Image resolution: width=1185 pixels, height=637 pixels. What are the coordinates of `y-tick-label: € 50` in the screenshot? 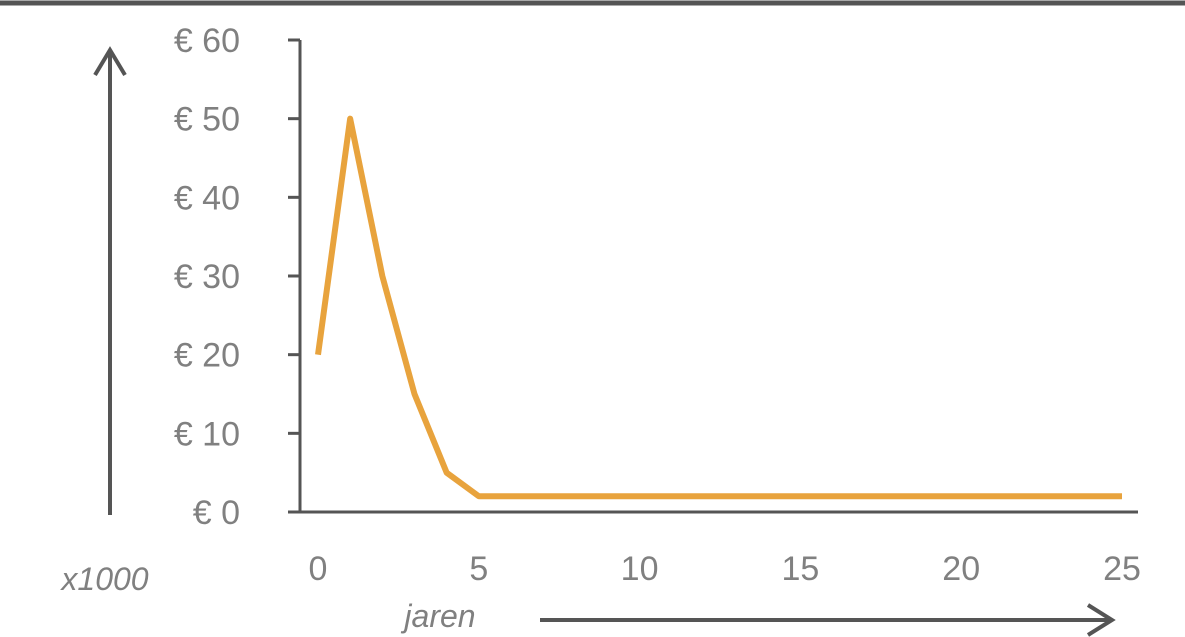 It's located at (207, 120).